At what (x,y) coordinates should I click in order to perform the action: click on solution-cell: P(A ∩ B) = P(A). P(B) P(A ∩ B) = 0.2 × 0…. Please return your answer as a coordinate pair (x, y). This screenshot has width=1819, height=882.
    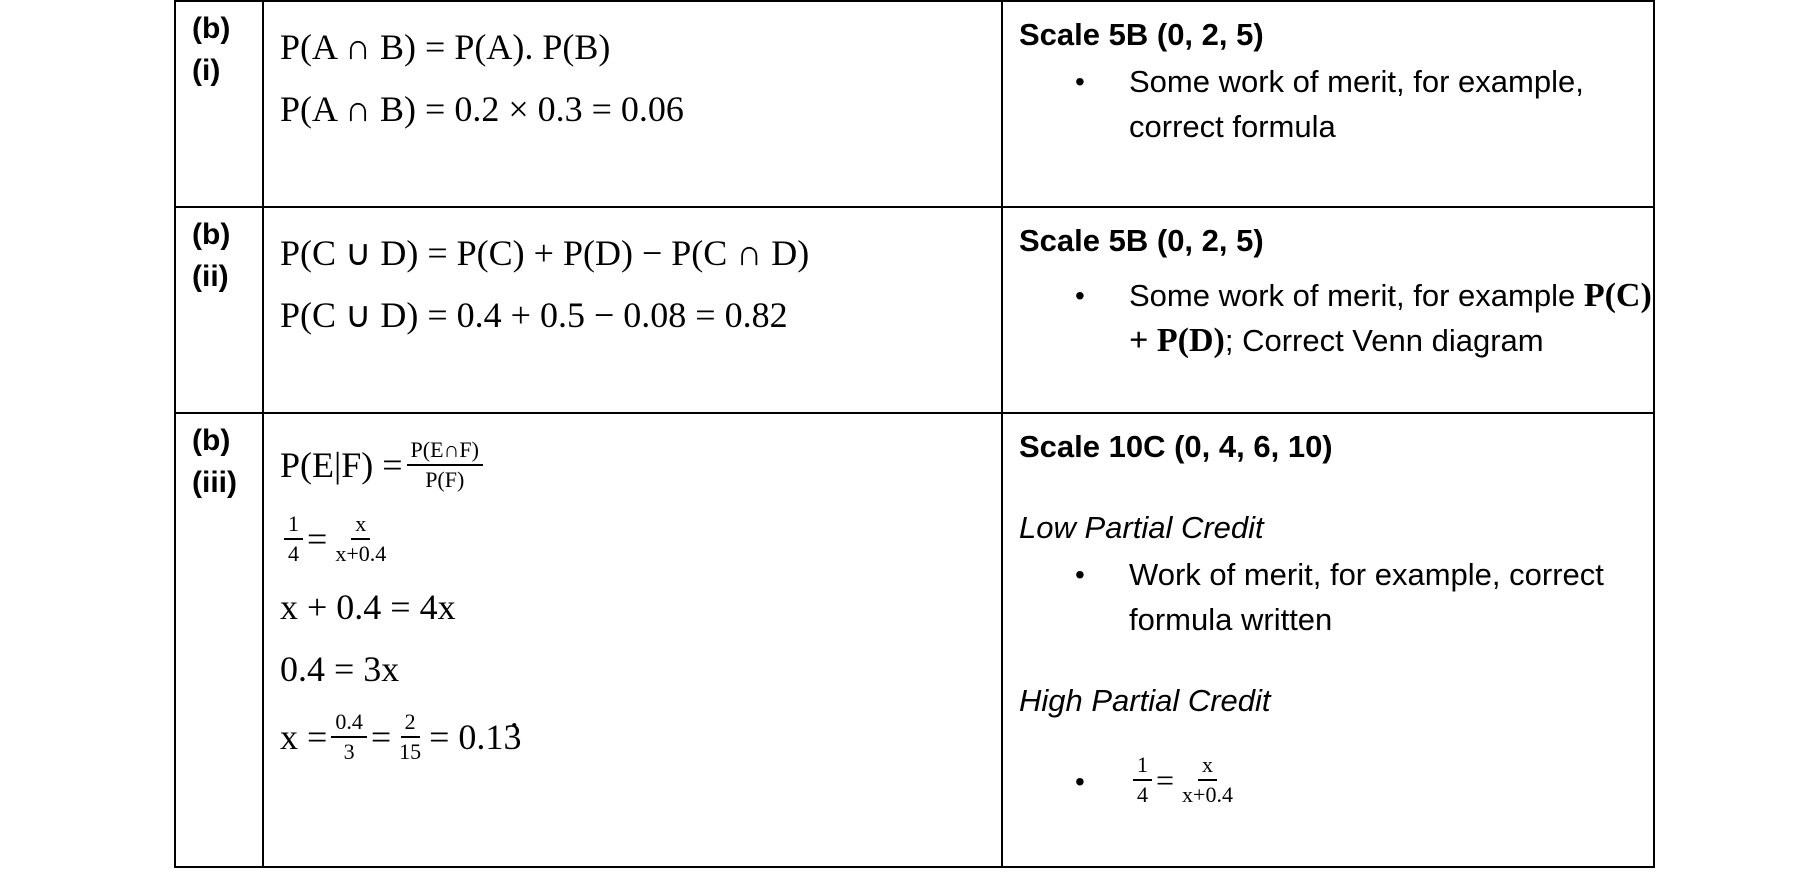
    Looking at the image, I should click on (632, 104).